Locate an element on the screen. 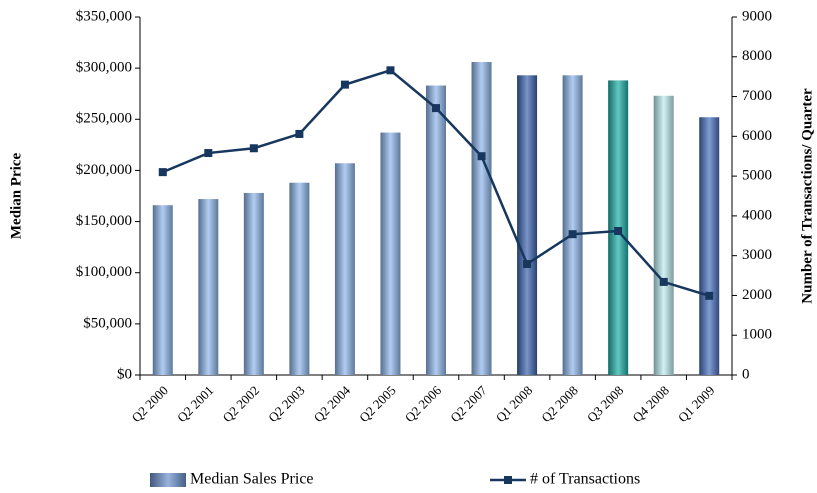  x-tick-label: Q4 2008 is located at coordinates (650, 404).